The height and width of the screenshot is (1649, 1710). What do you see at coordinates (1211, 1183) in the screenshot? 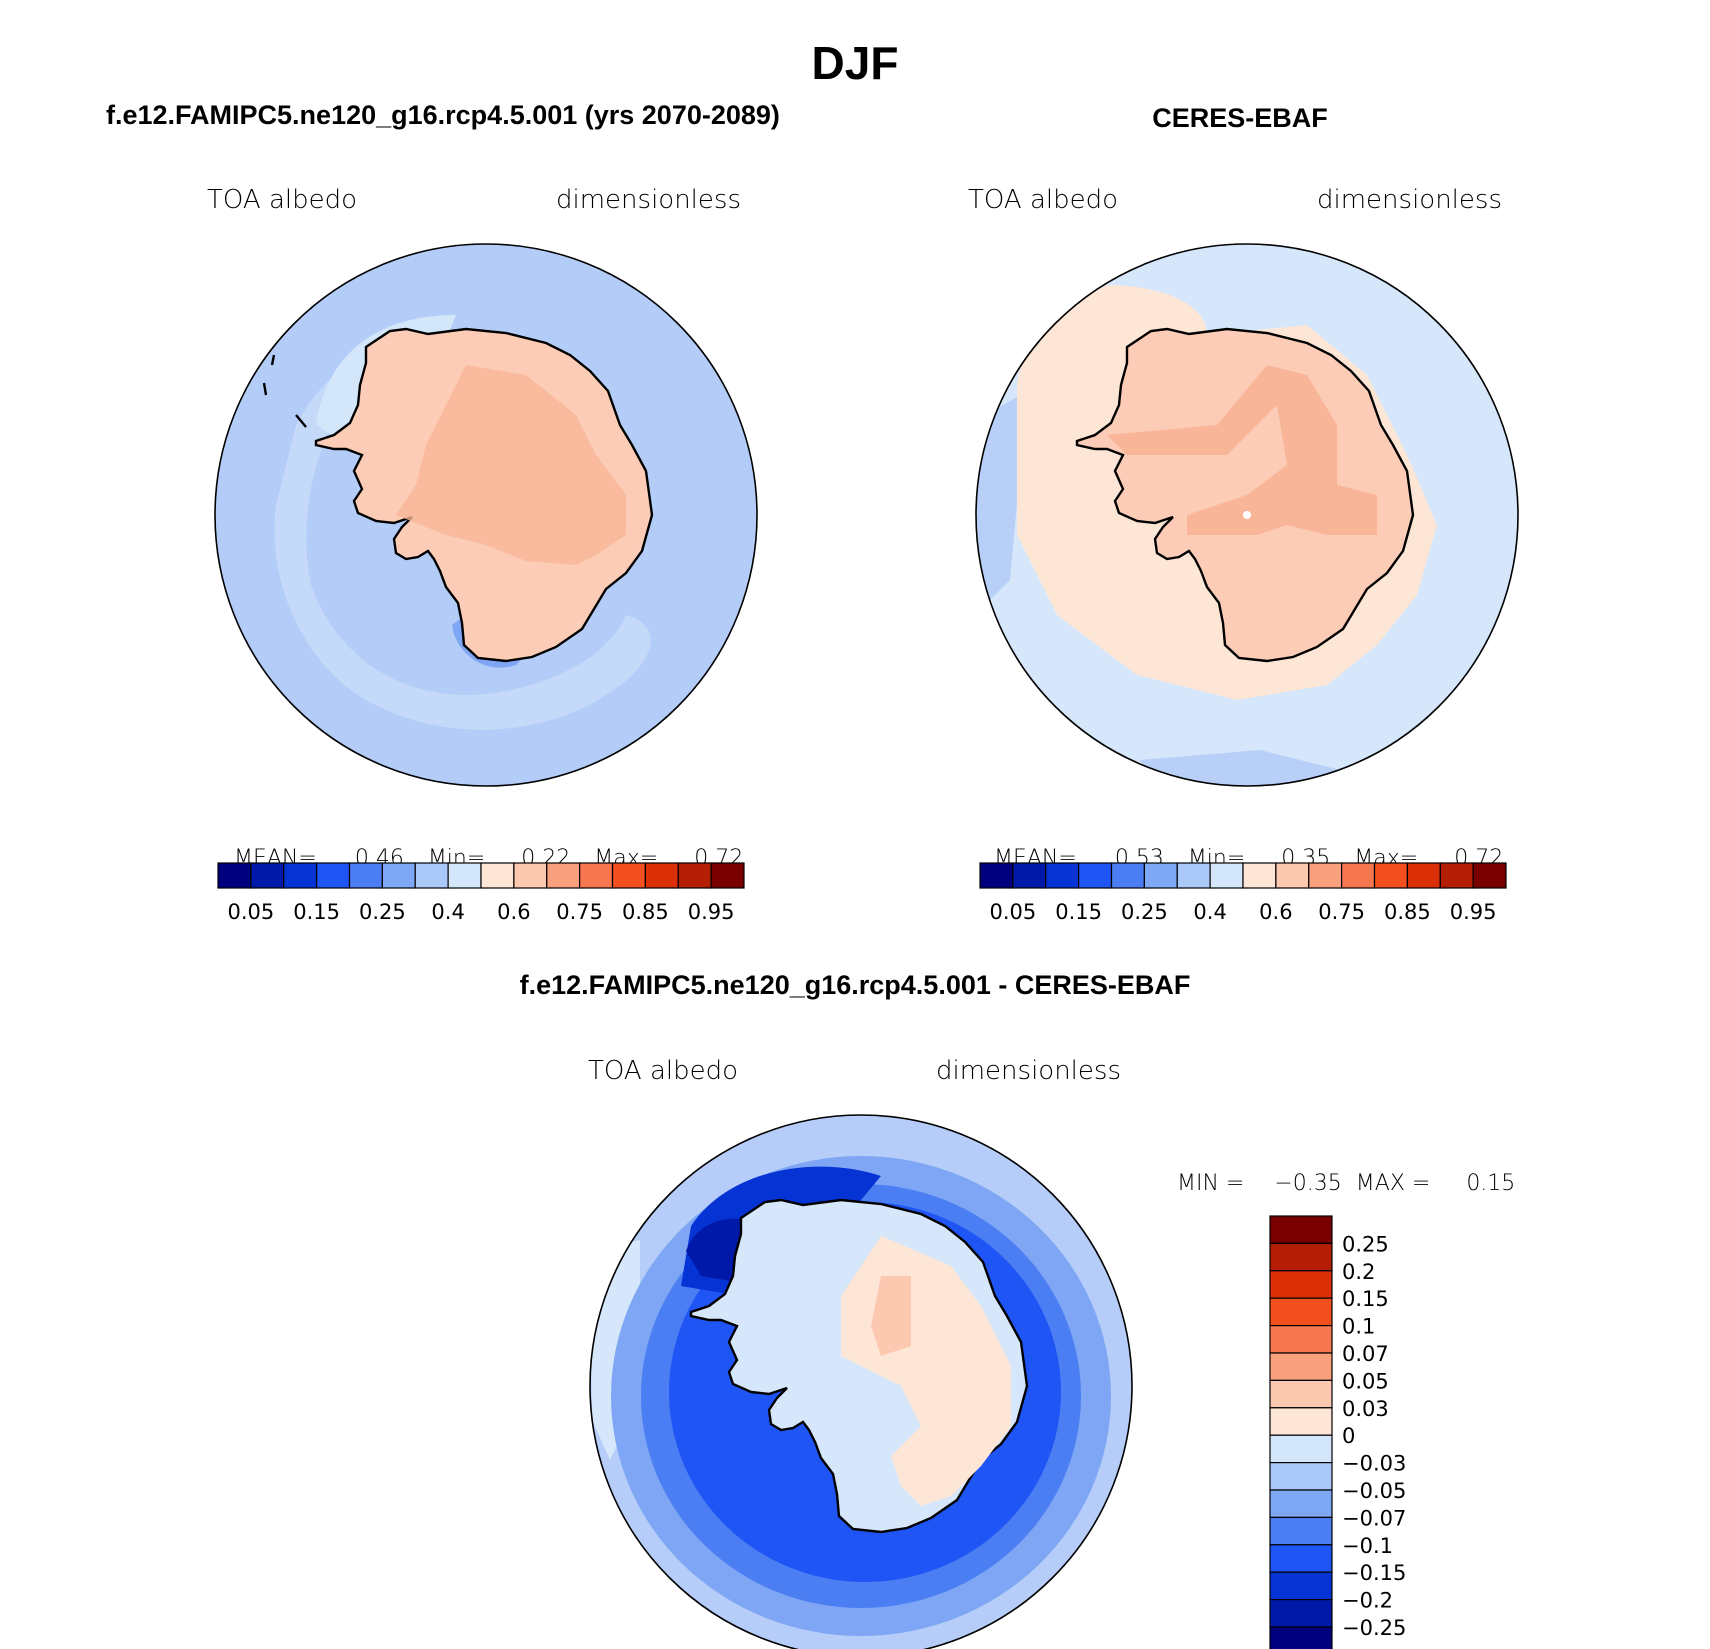
I see `stat-min-label: MIN =` at bounding box center [1211, 1183].